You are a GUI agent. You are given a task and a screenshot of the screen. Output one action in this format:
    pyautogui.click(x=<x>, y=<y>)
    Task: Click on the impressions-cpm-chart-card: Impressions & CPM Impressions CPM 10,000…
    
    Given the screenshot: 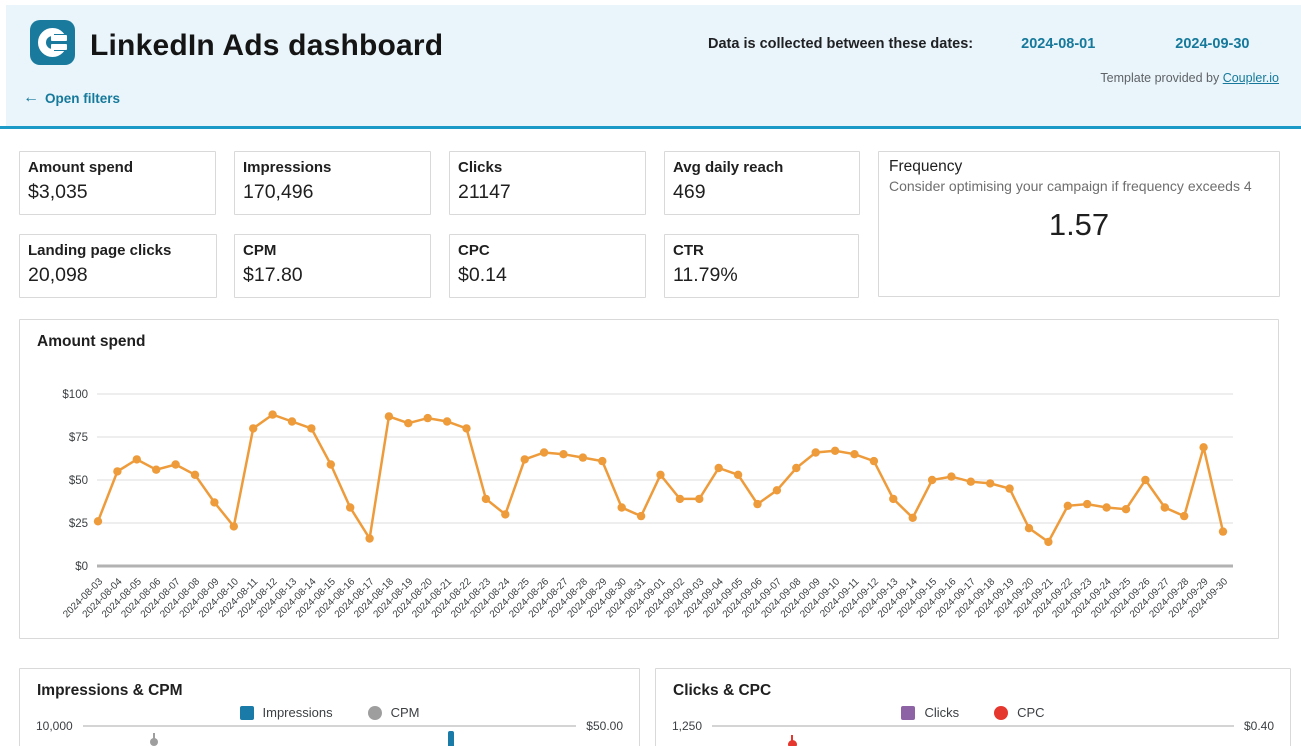 What is the action you would take?
    pyautogui.click(x=329, y=707)
    